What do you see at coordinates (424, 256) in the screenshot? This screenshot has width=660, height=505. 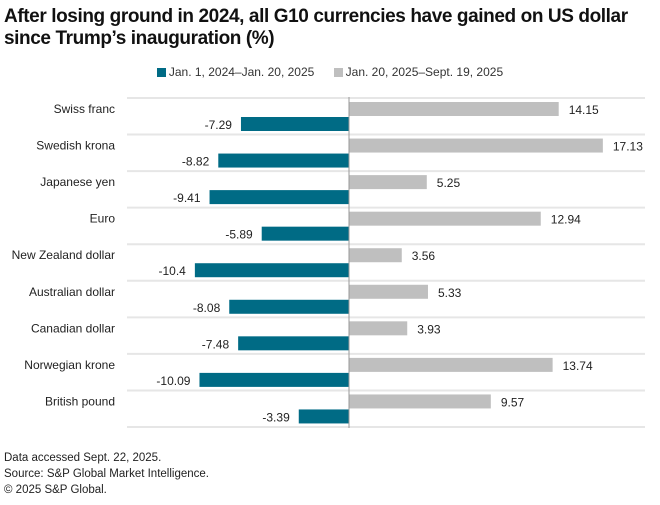 I see `data-label-2025: 3.56` at bounding box center [424, 256].